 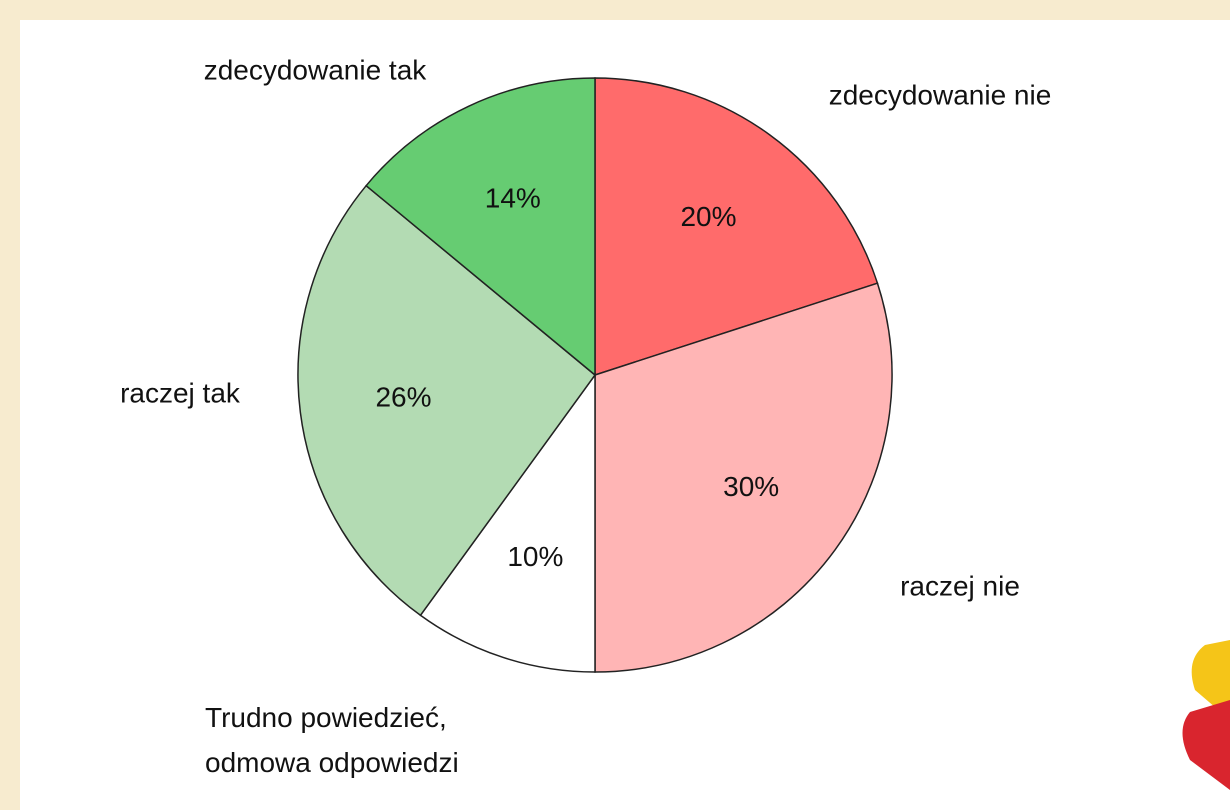 What do you see at coordinates (708, 216) in the screenshot?
I see `value-label: 20%` at bounding box center [708, 216].